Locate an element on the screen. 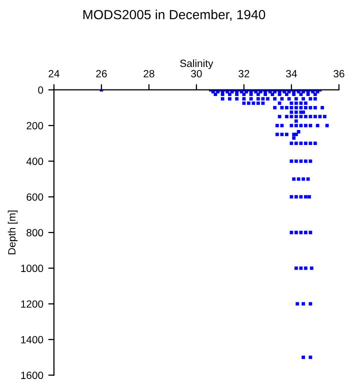 The width and height of the screenshot is (348, 384). x-tick-label: 32 is located at coordinates (244, 74).